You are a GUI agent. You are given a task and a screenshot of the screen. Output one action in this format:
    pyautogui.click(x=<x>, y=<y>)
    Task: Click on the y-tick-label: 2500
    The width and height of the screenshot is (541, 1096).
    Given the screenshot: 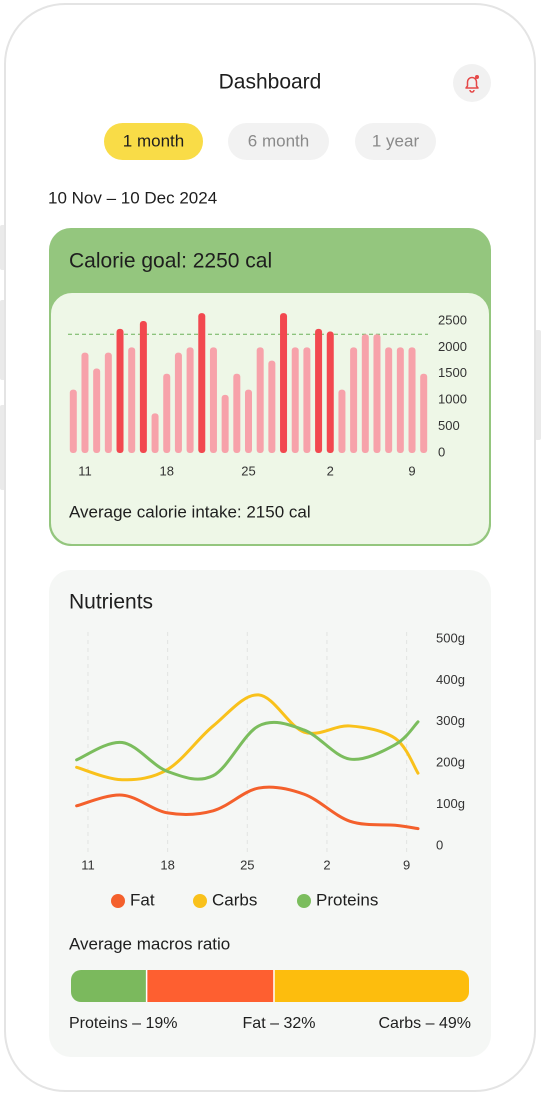 What is the action you would take?
    pyautogui.click(x=452, y=319)
    